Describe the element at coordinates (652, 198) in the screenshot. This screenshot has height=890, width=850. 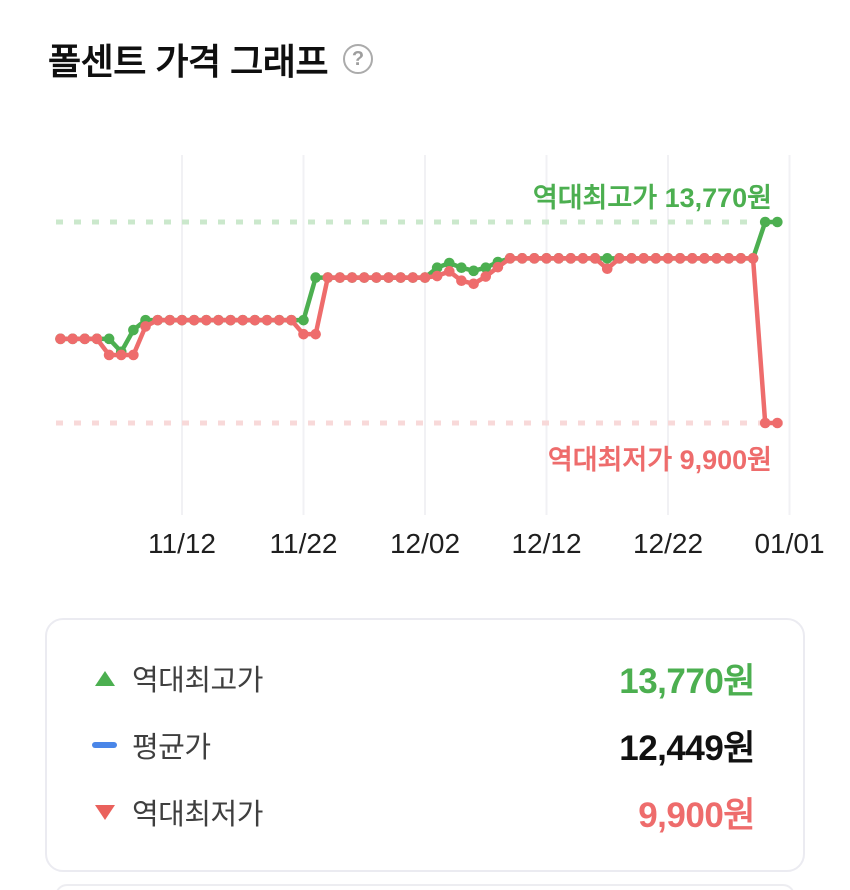
I see `all-time-high-annotation: 역대최고가 13,770원` at that location.